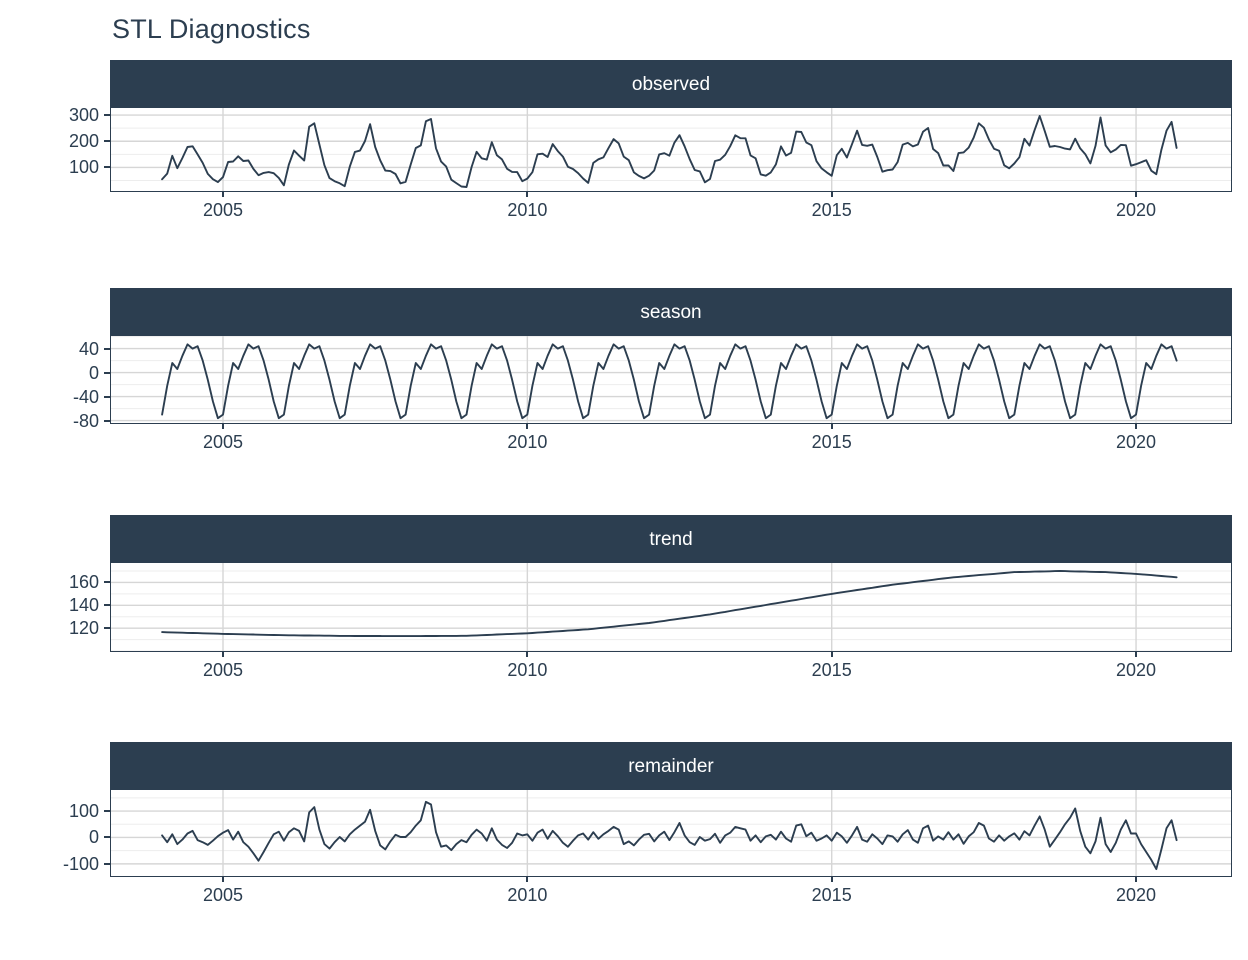 This screenshot has width=1248, height=960. Describe the element at coordinates (671, 607) in the screenshot. I see `trend-line-chart` at that location.